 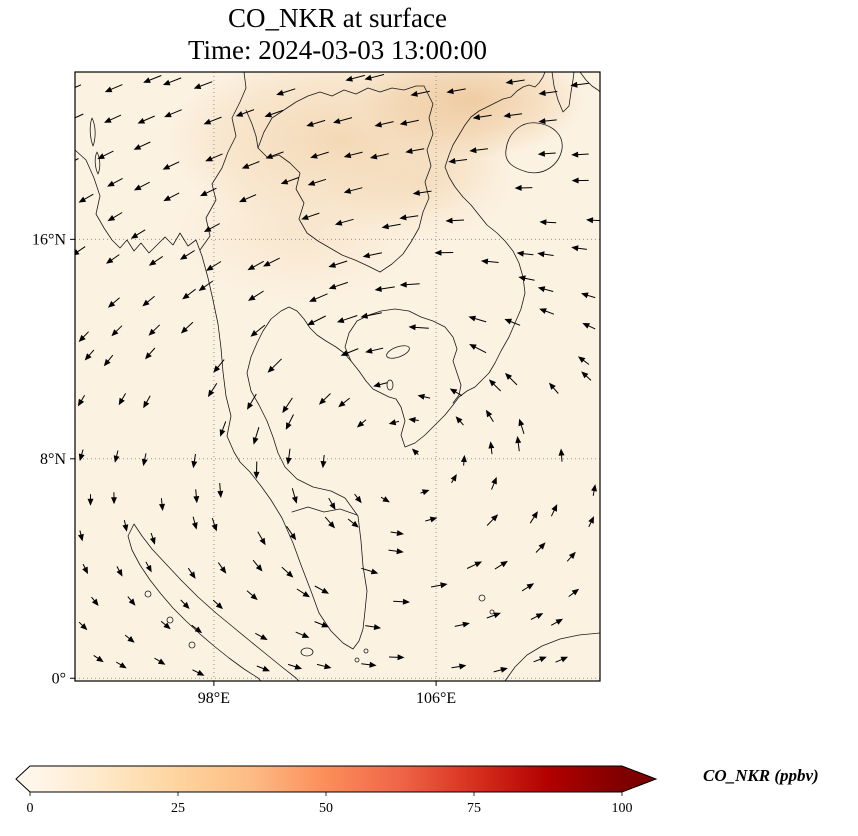 What do you see at coordinates (390, 385) in the screenshot?
I see `coast-phu-quoc` at bounding box center [390, 385].